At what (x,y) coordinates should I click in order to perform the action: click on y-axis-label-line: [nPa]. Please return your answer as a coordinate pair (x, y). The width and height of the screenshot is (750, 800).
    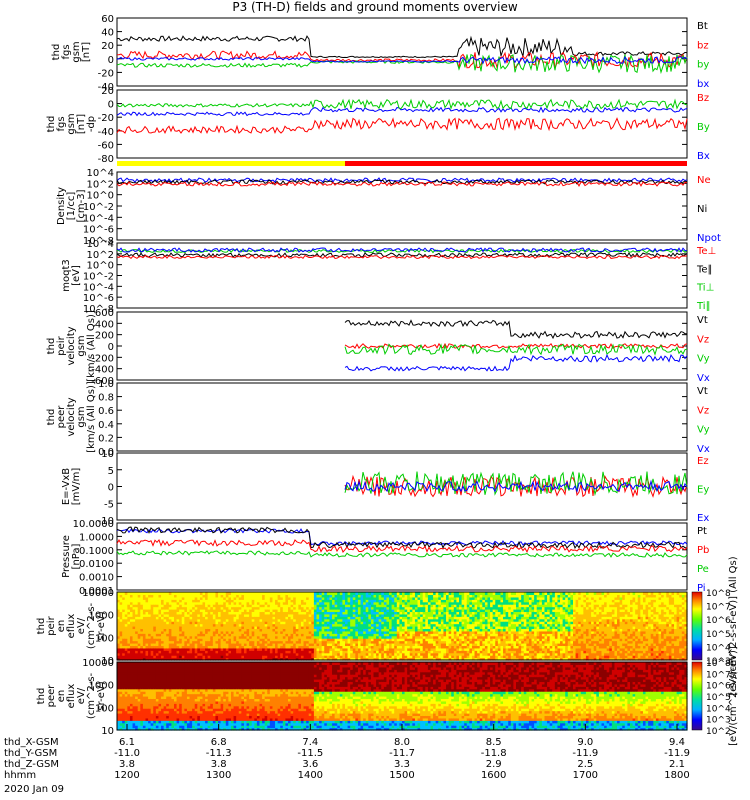
    Looking at the image, I should click on (76, 556).